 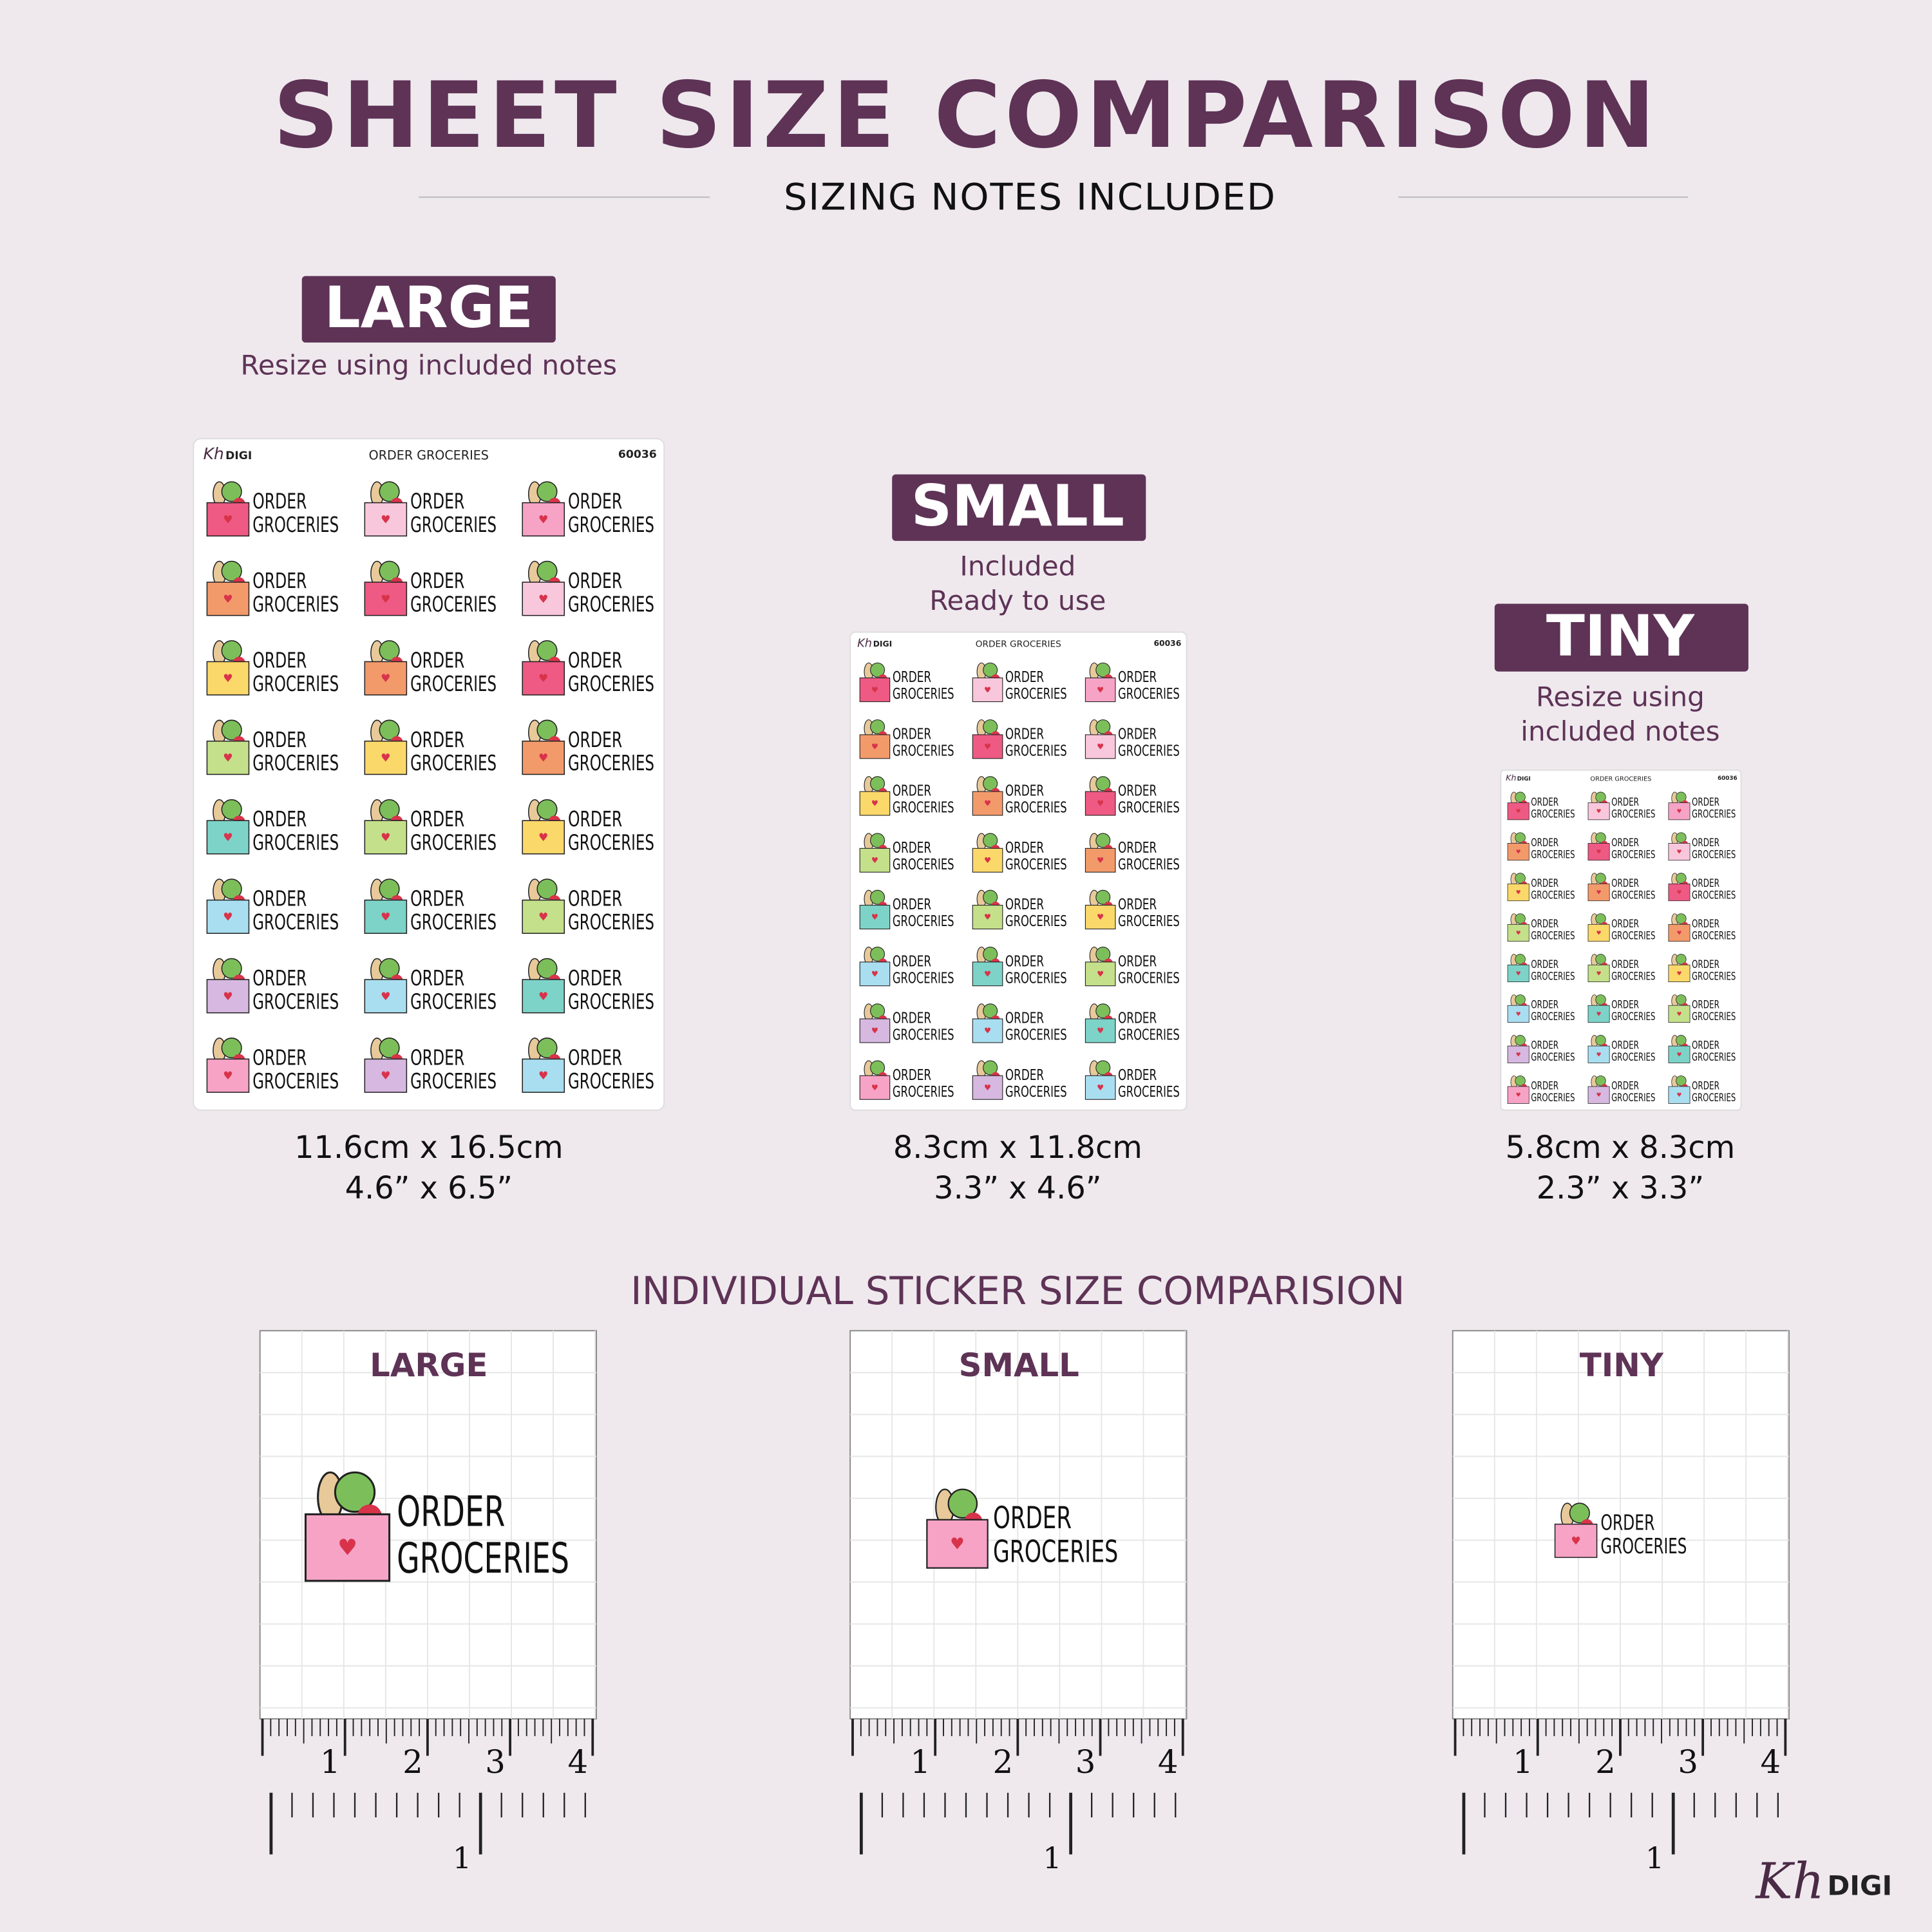 What do you see at coordinates (1727, 779) in the screenshot?
I see `sheet-code: 60036` at bounding box center [1727, 779].